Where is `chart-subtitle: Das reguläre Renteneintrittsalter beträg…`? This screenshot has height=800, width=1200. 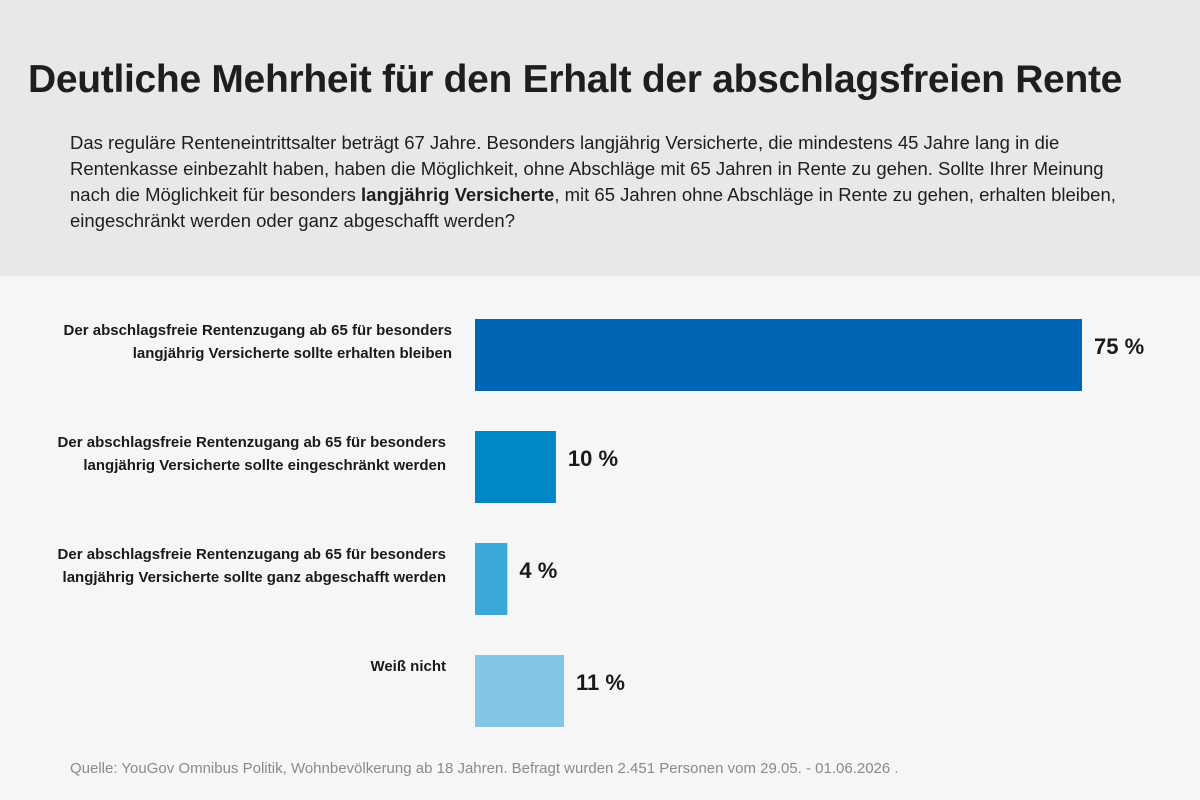 chart-subtitle: Das reguläre Renteneintrittsalter beträg… is located at coordinates (605, 182).